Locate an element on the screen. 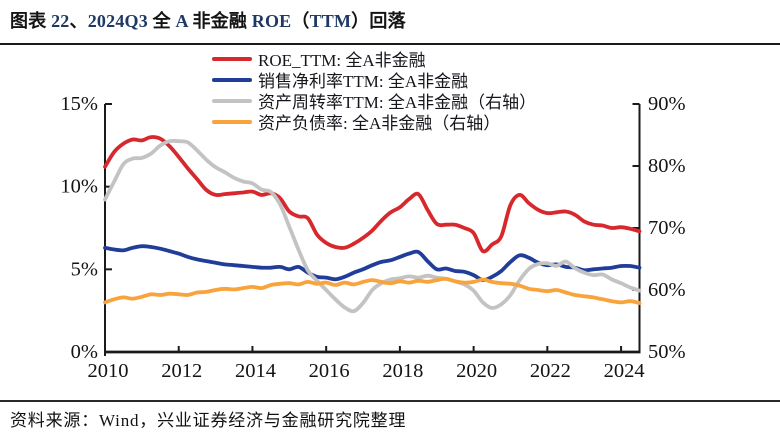 The width and height of the screenshot is (780, 440). title-segment: ）回落 is located at coordinates (378, 21).